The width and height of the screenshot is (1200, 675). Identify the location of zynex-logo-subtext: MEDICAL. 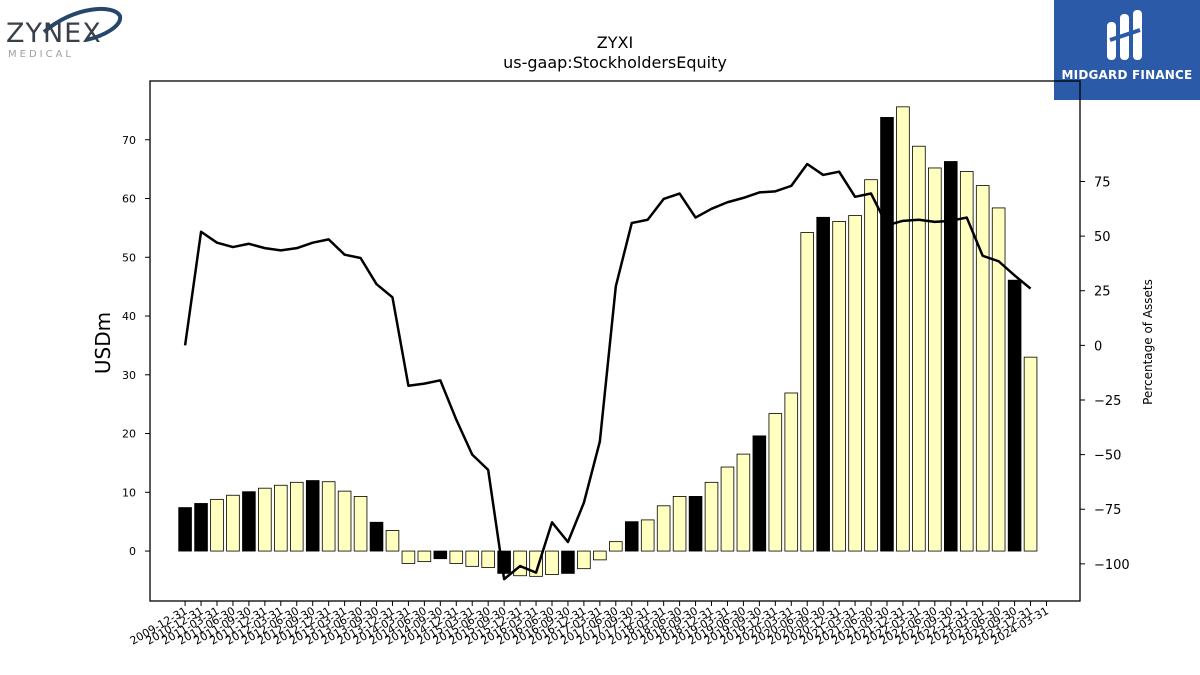
(41, 54).